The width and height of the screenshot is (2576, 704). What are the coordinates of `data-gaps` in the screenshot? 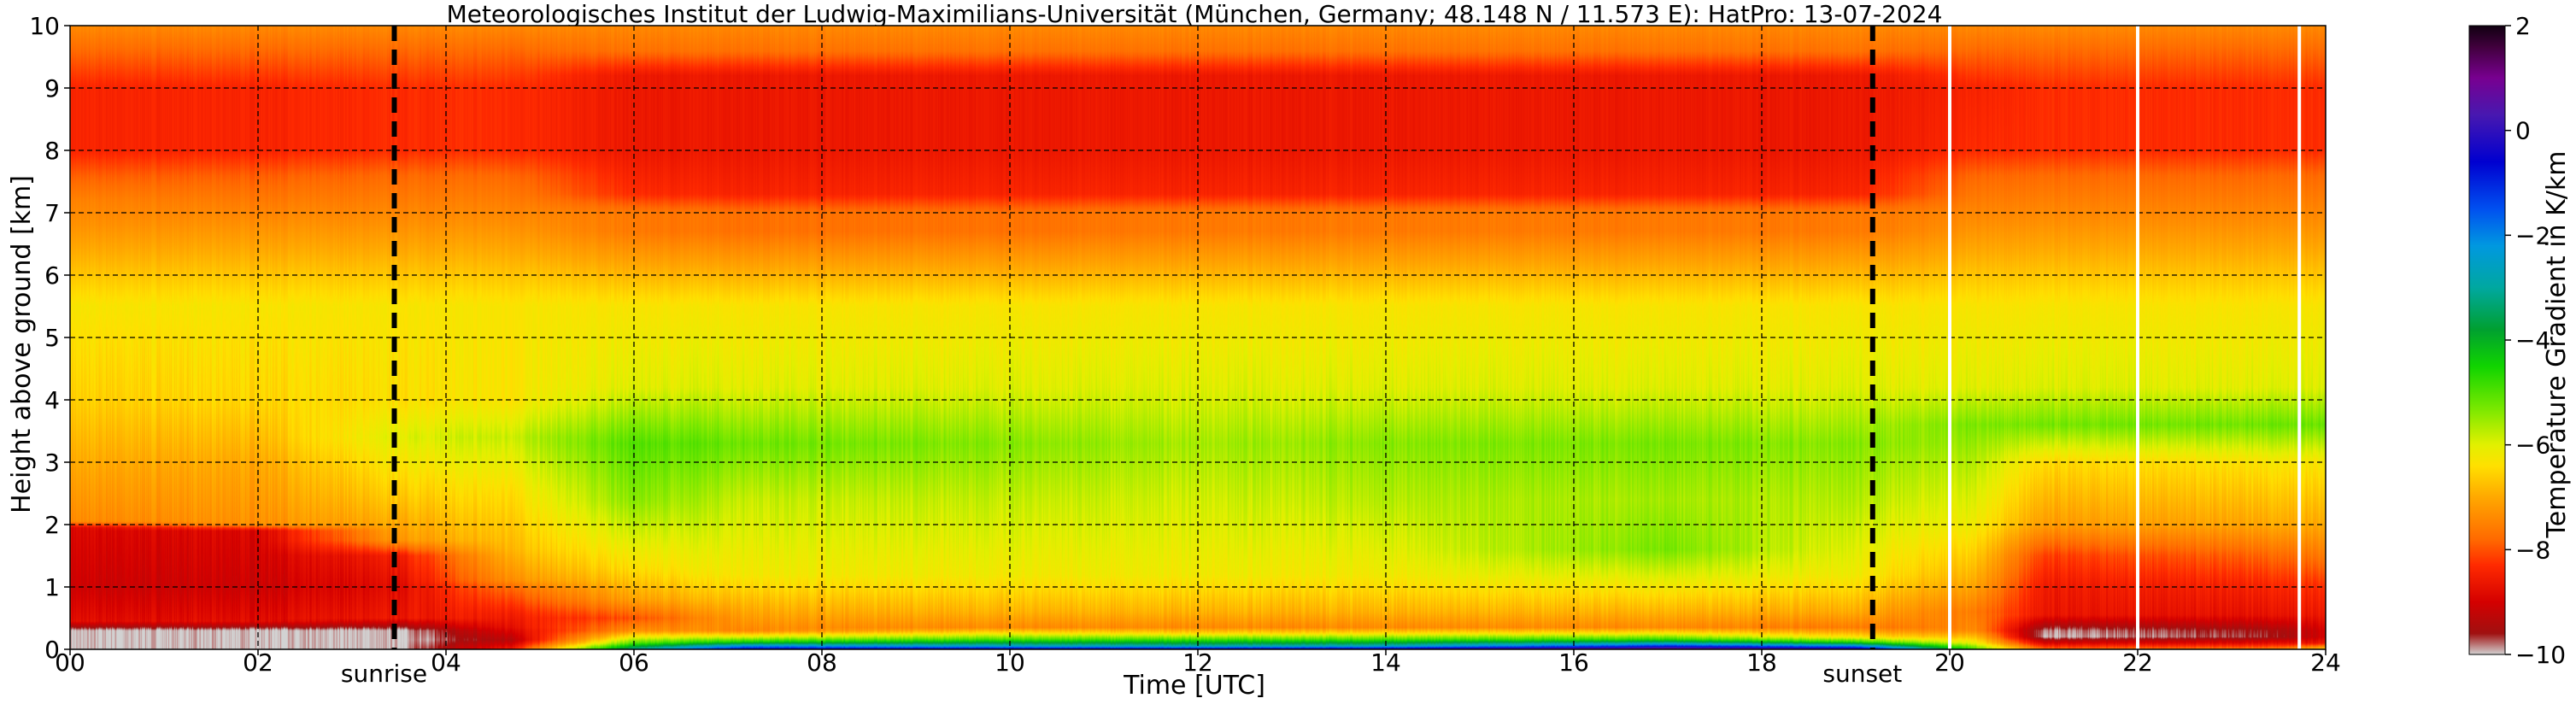 It's located at (2125, 337).